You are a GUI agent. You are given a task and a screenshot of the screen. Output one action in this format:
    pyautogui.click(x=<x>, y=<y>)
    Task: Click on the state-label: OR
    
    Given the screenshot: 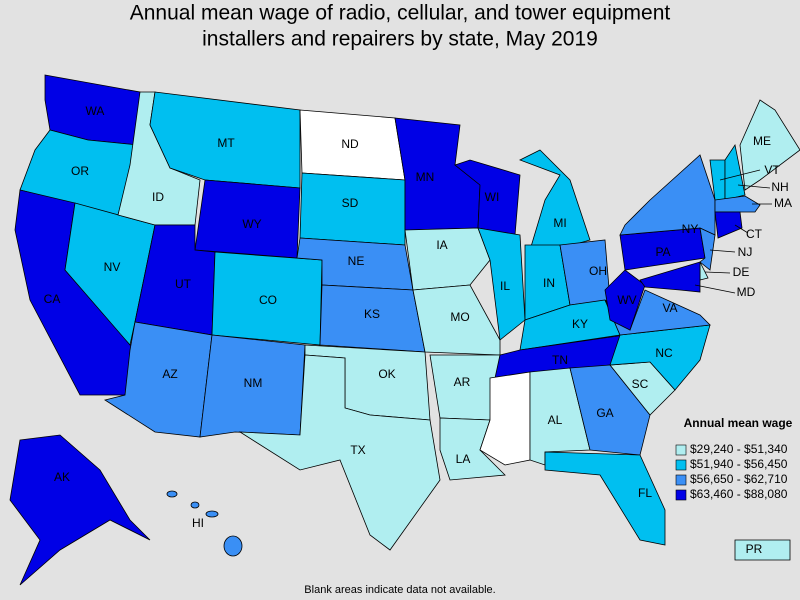 What is the action you would take?
    pyautogui.click(x=80, y=171)
    